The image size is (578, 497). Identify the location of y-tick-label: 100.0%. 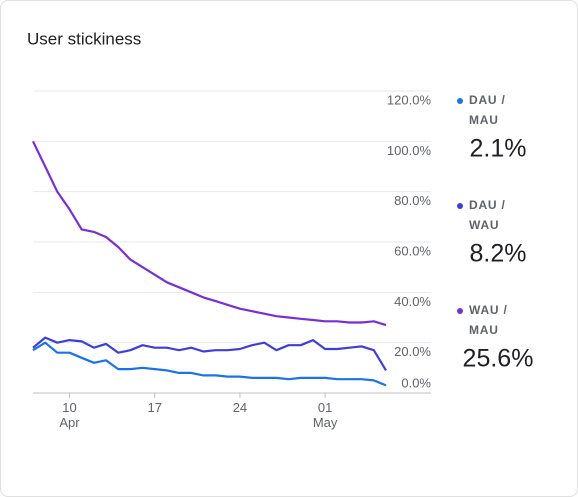
(409, 150).